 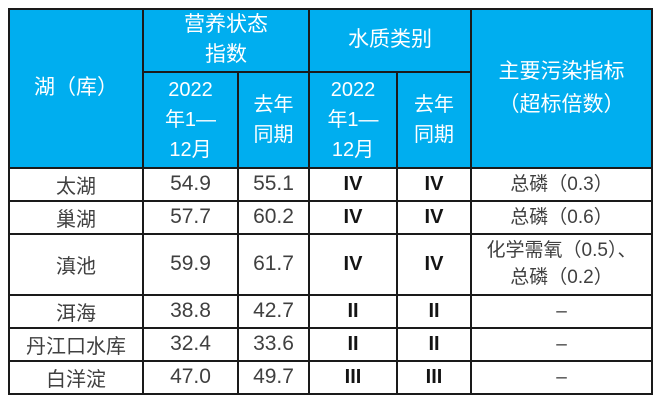 I want to click on lake-name-cell: 太湖, so click(x=76, y=184).